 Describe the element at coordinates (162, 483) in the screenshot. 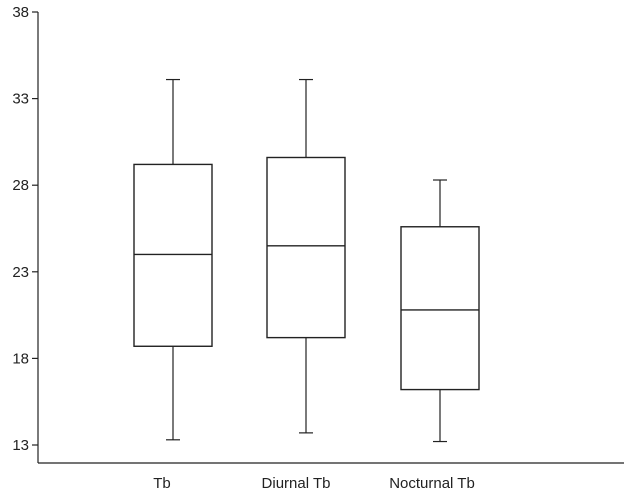

I see `x-category-label: Tb` at that location.